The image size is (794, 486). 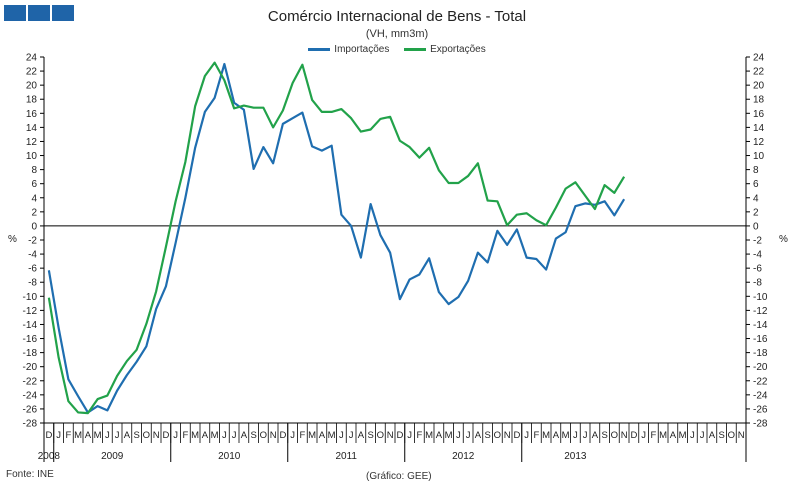 I want to click on y-axis-label-left: %, so click(x=12, y=239).